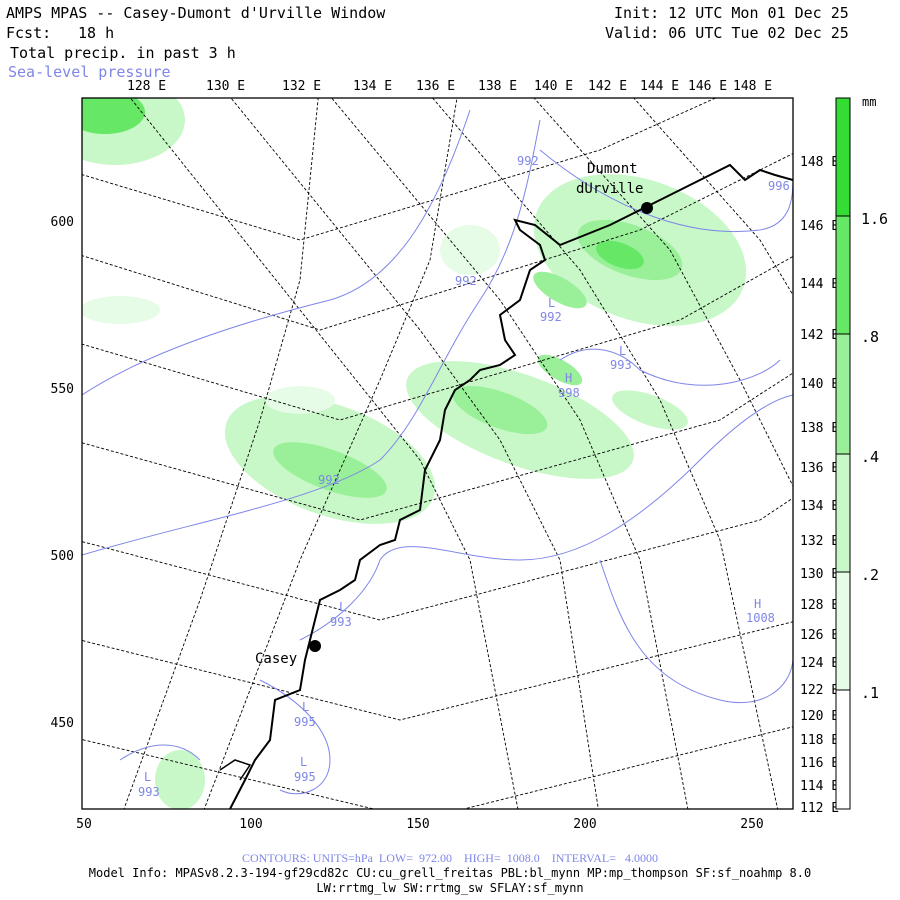  Describe the element at coordinates (96, 33) in the screenshot. I see `forecast-hour: 18 h` at that location.